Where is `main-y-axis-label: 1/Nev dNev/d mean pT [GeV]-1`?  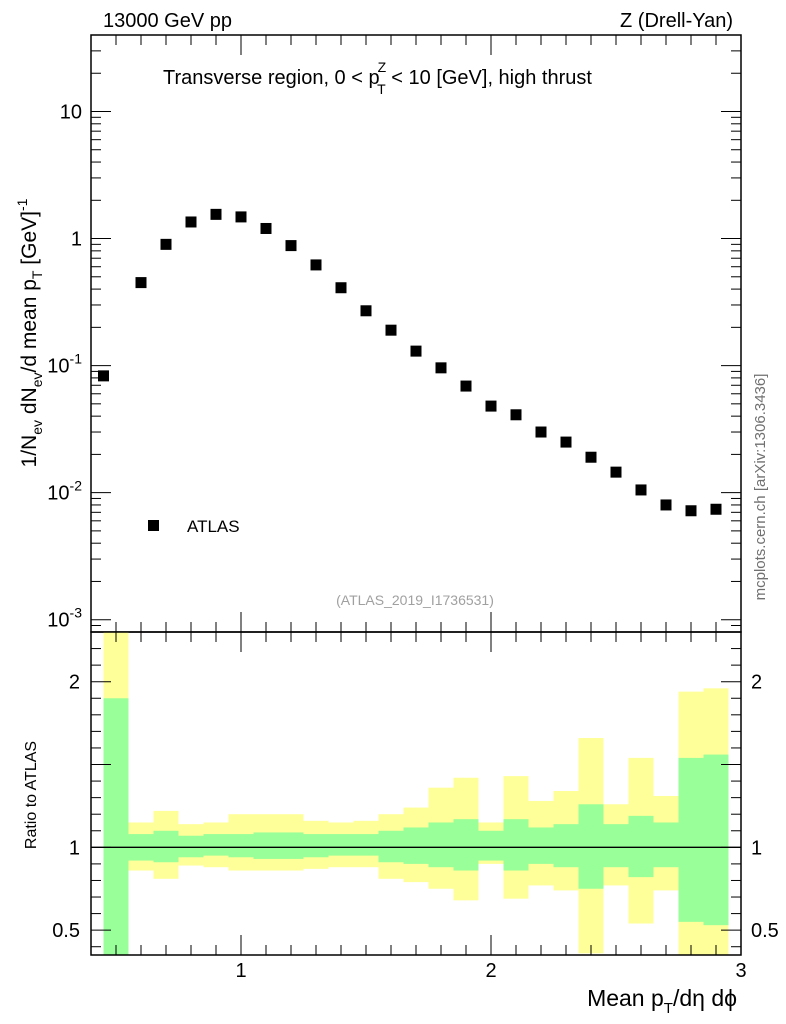 main-y-axis-label: 1/Nev dNev/d mean pT [GeV]-1 is located at coordinates (29, 332).